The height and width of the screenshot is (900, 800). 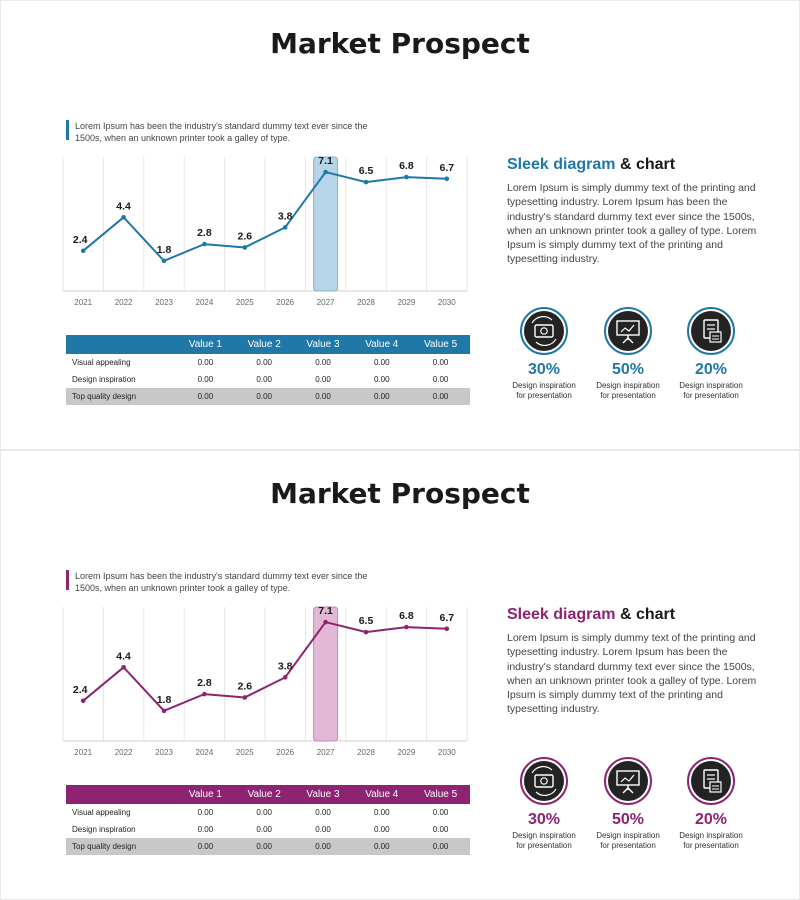 What do you see at coordinates (326, 674) in the screenshot?
I see `highlight-band` at bounding box center [326, 674].